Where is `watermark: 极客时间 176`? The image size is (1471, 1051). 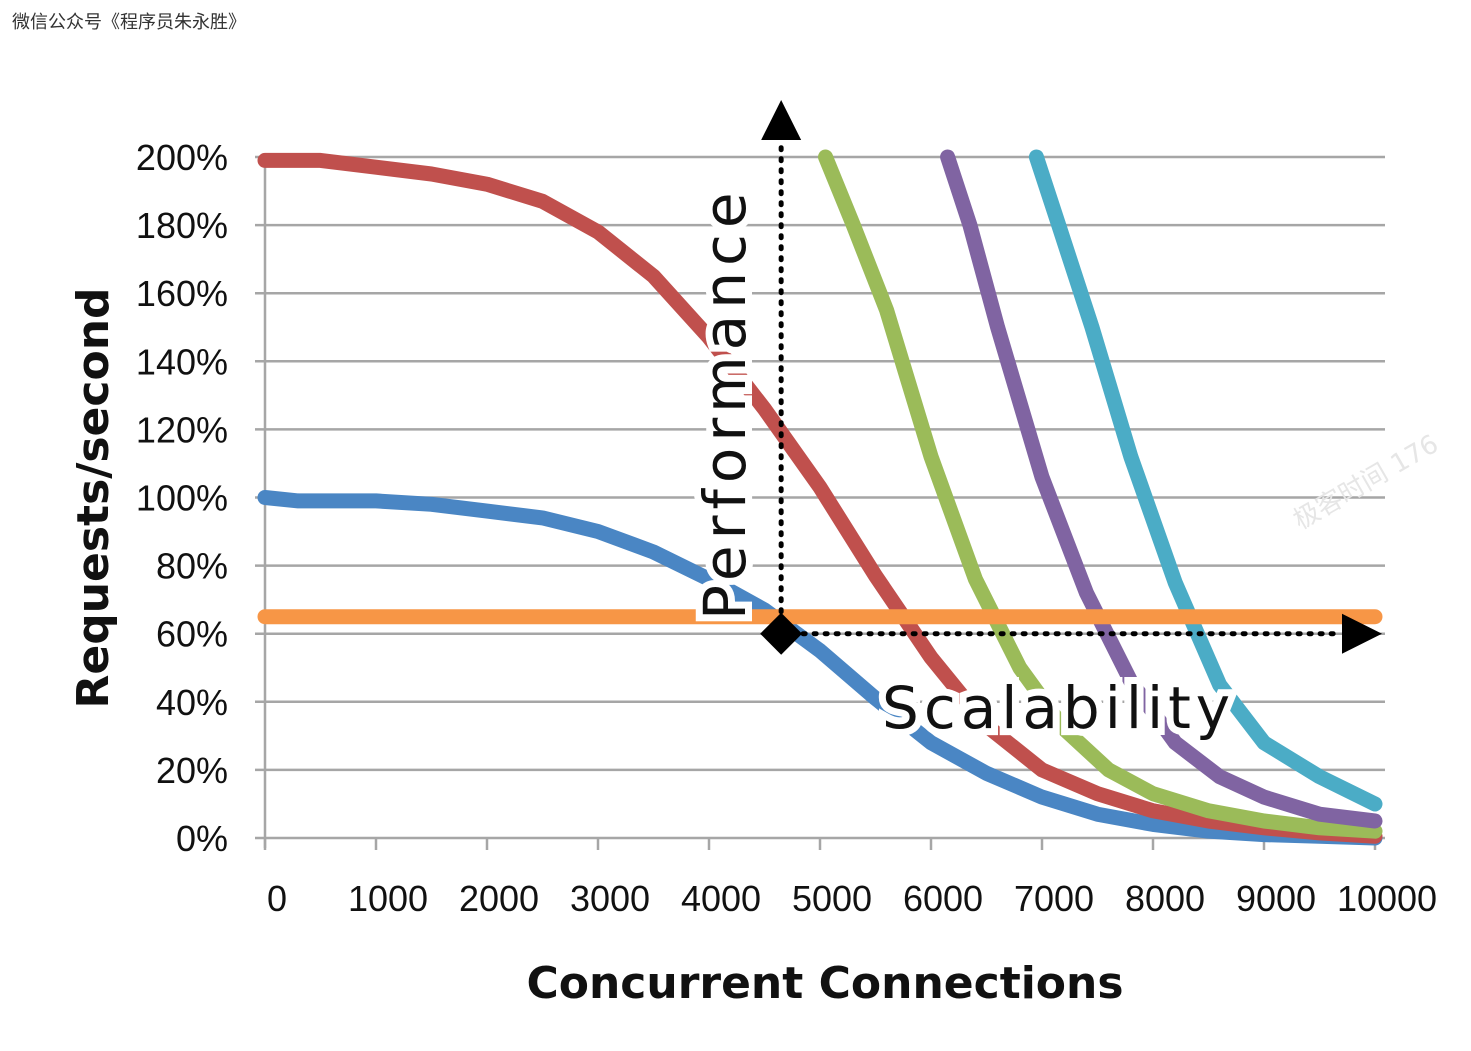
watermark: 极客时间 176 is located at coordinates (1366, 482).